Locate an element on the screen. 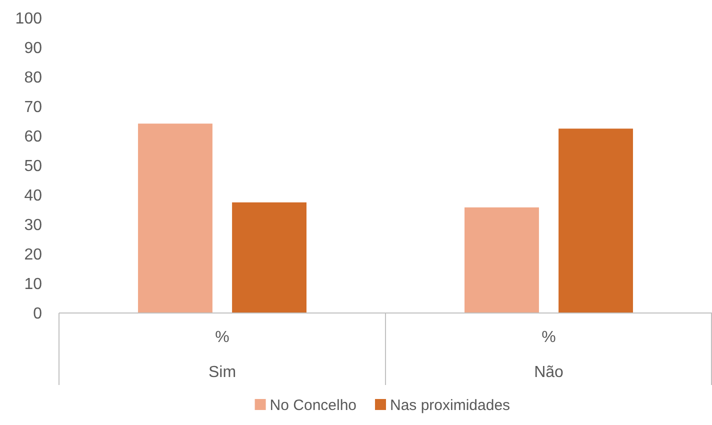 Image resolution: width=712 pixels, height=425 pixels. y-tick-label: 0 is located at coordinates (37, 314).